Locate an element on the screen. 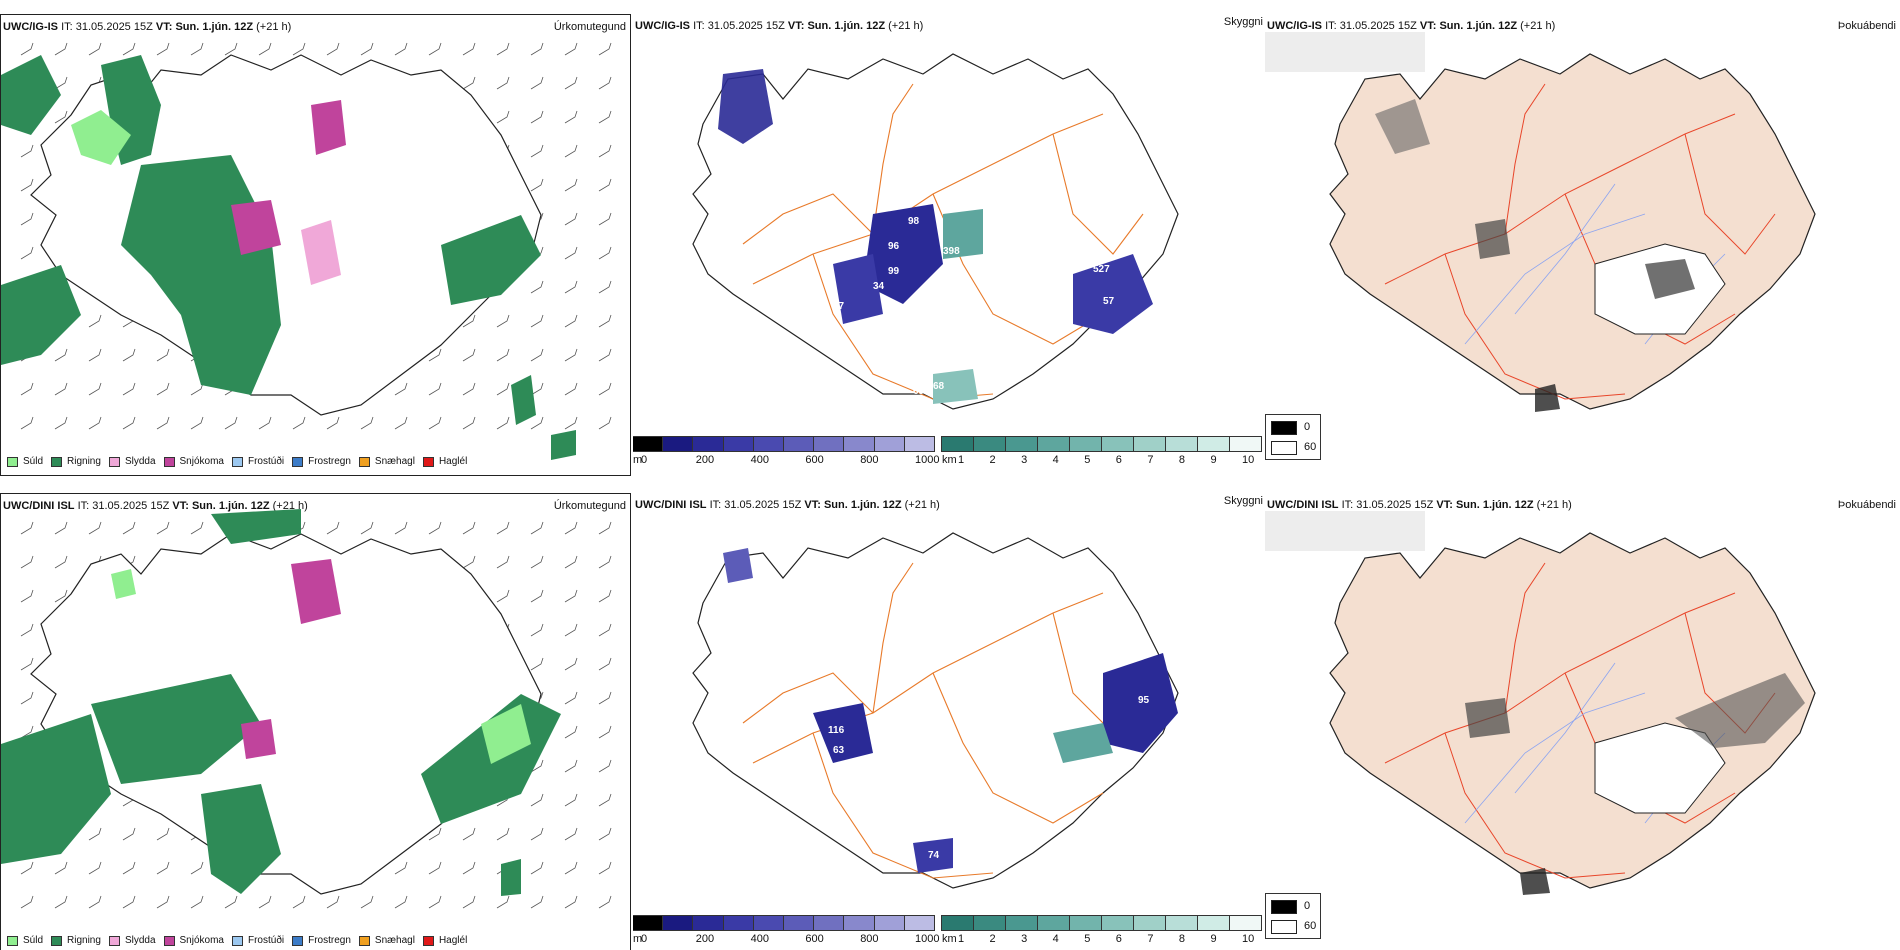 Image resolution: width=1900 pixels, height=950 pixels. legend-label: Snjókoma is located at coordinates (201, 461).